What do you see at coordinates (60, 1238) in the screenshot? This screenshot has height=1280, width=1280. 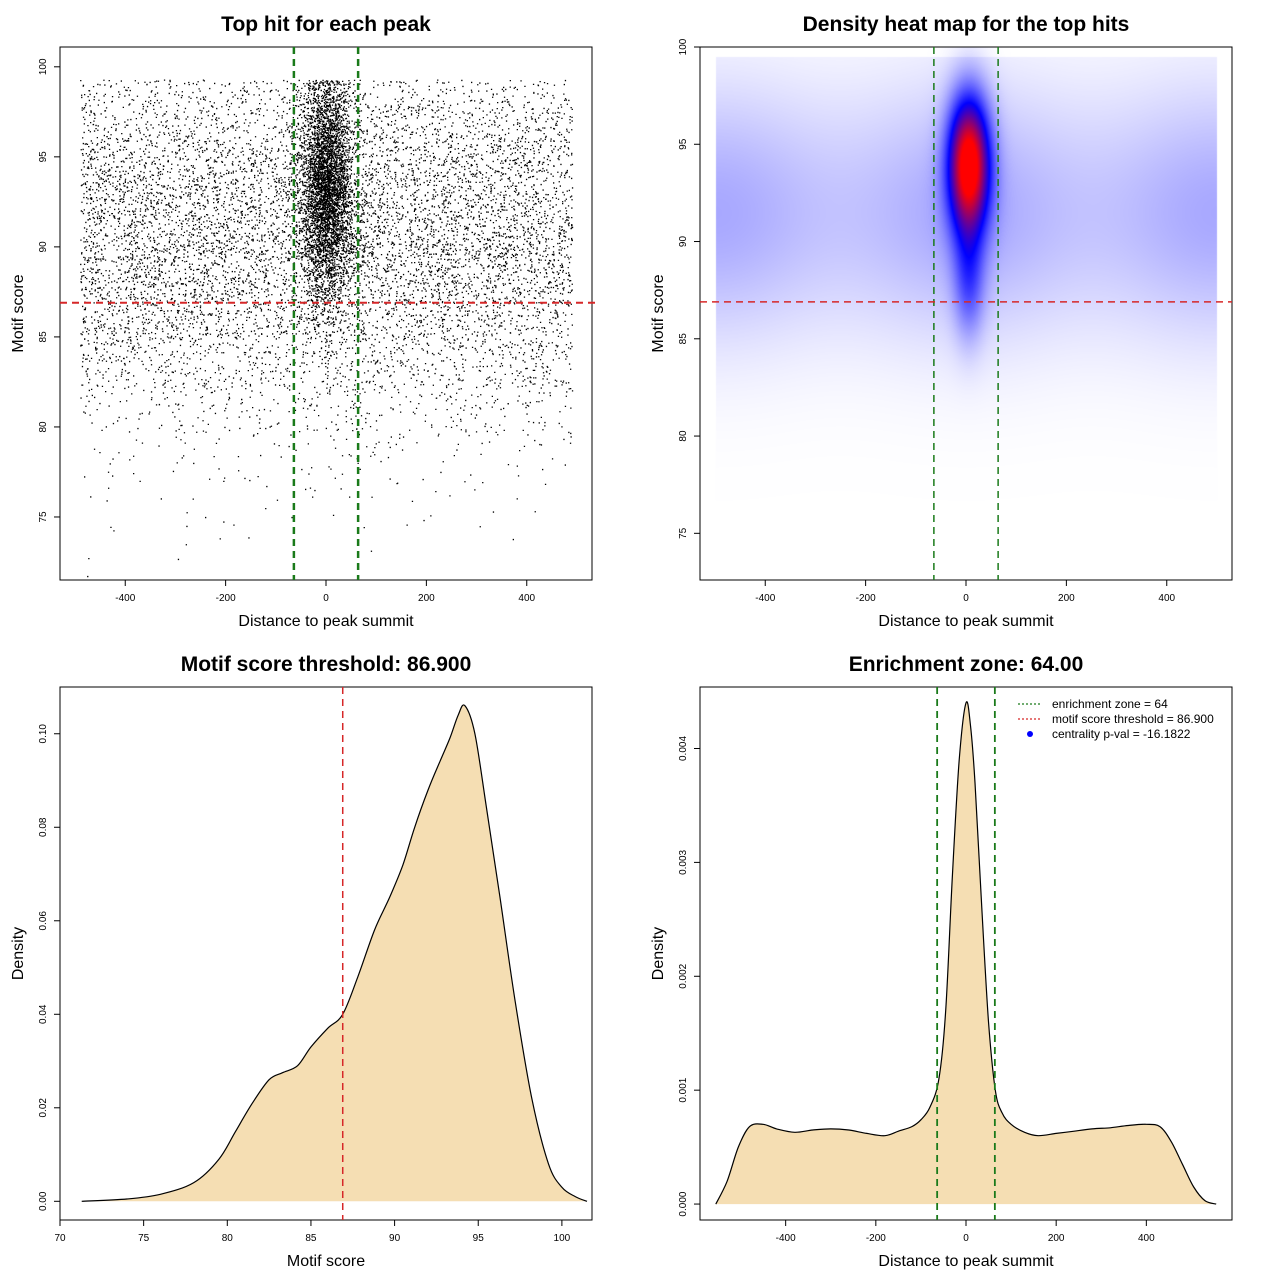 I see `x-tick-label: 70` at bounding box center [60, 1238].